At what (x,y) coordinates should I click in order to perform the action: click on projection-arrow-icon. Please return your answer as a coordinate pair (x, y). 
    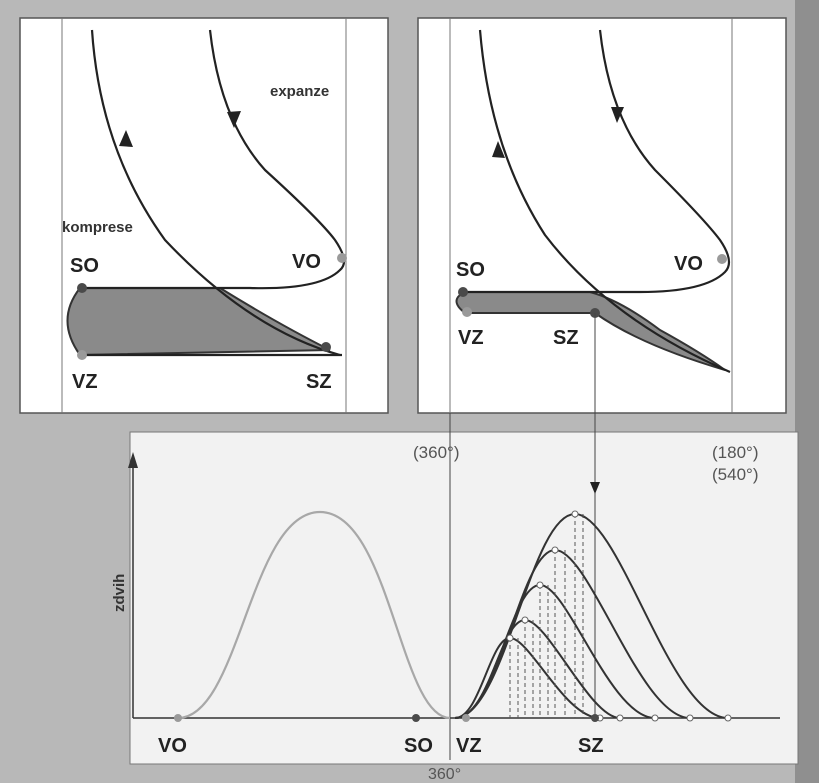
    Looking at the image, I should click on (595, 488).